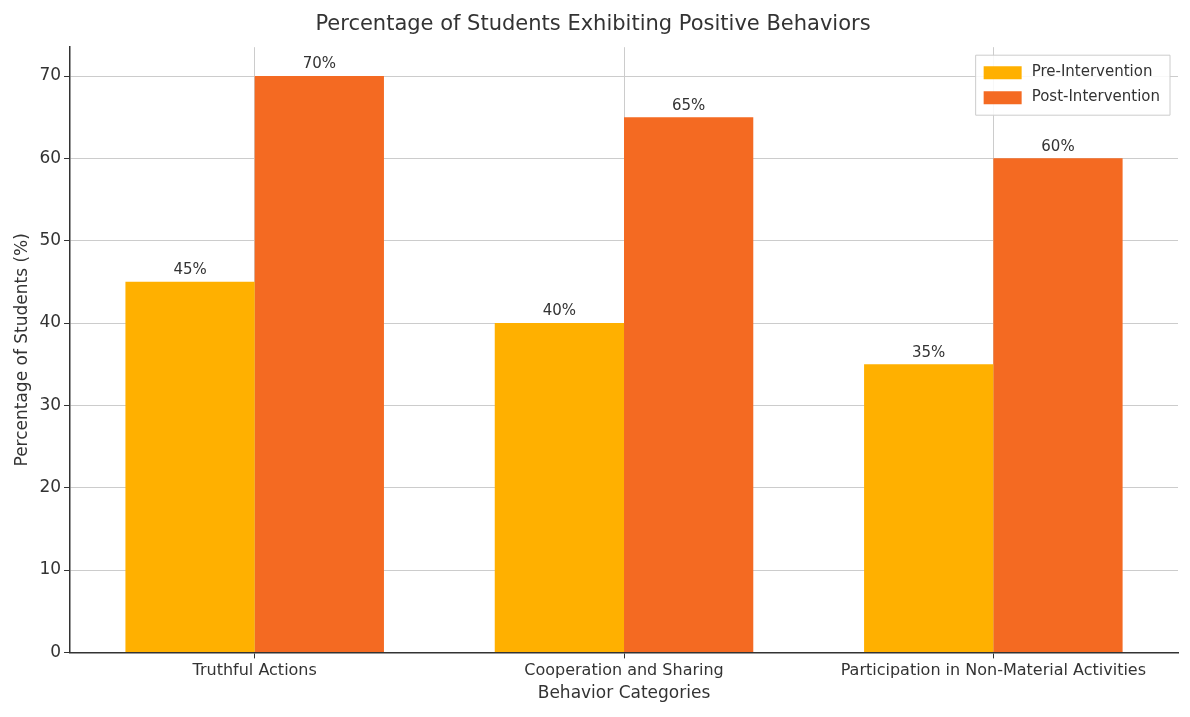 Image resolution: width=1190 pixels, height=717 pixels. What do you see at coordinates (688, 104) in the screenshot?
I see `data-label: 65%` at bounding box center [688, 104].